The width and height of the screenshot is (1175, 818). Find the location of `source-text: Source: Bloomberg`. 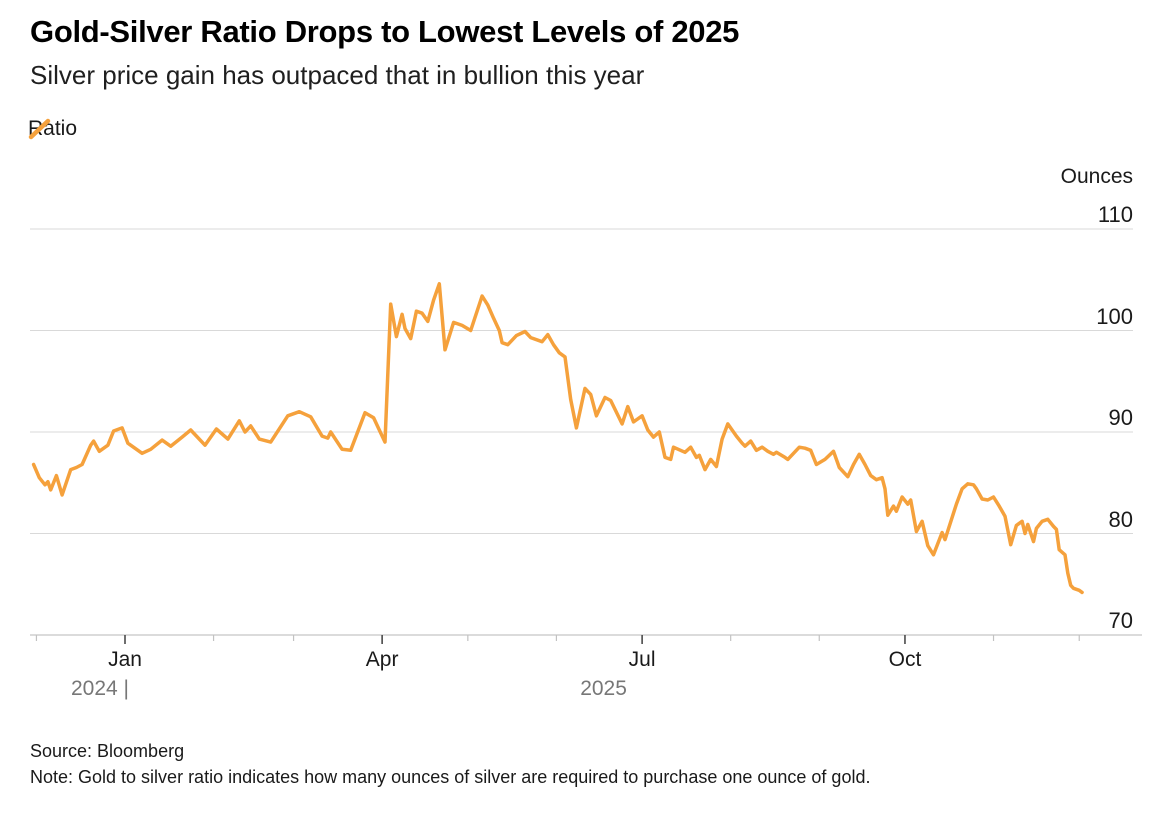

source-text: Source: Bloomberg is located at coordinates (107, 751).